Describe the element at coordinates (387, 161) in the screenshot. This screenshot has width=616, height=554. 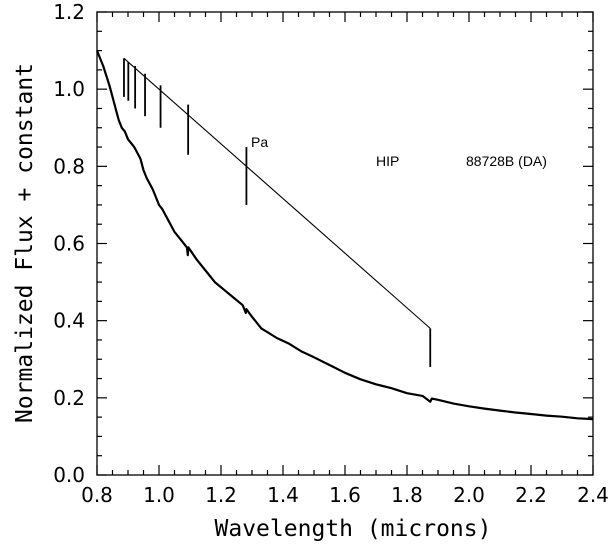
I see `object-annotation-prefix: HIP` at that location.